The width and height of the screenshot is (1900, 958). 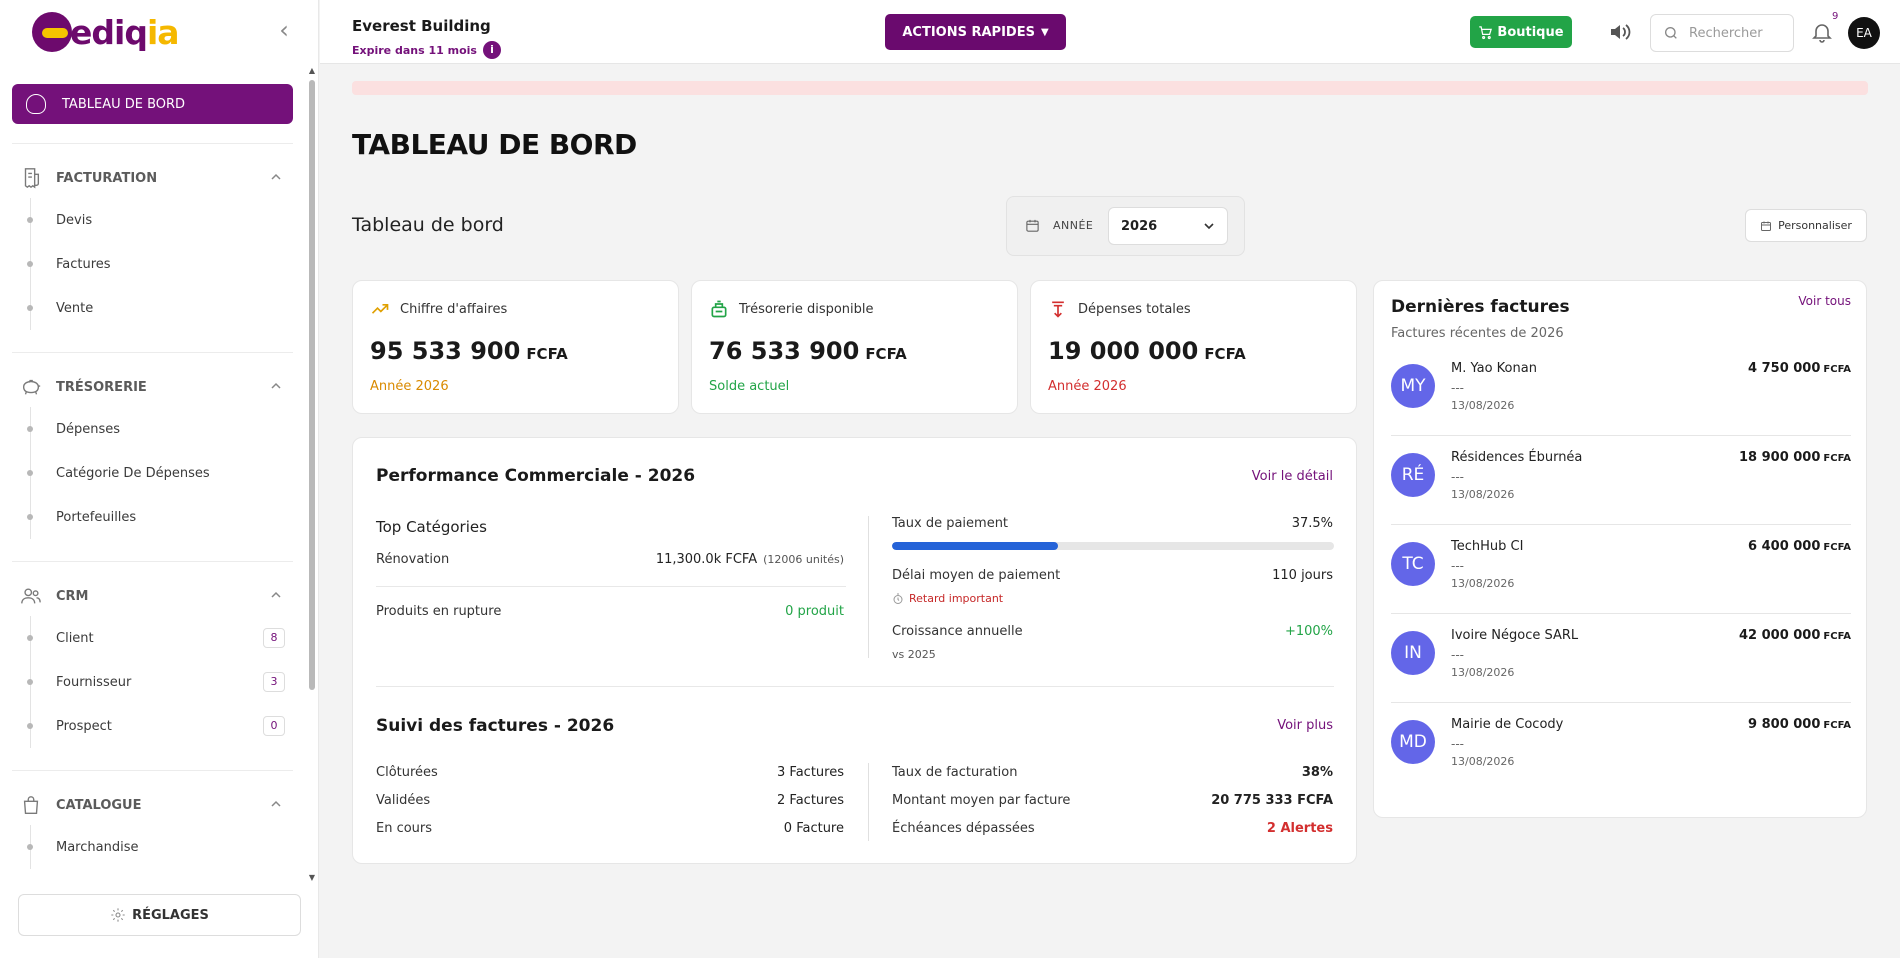 What do you see at coordinates (152, 387) in the screenshot?
I see `nav-section-treasury-header: TRÉSORERIE` at bounding box center [152, 387].